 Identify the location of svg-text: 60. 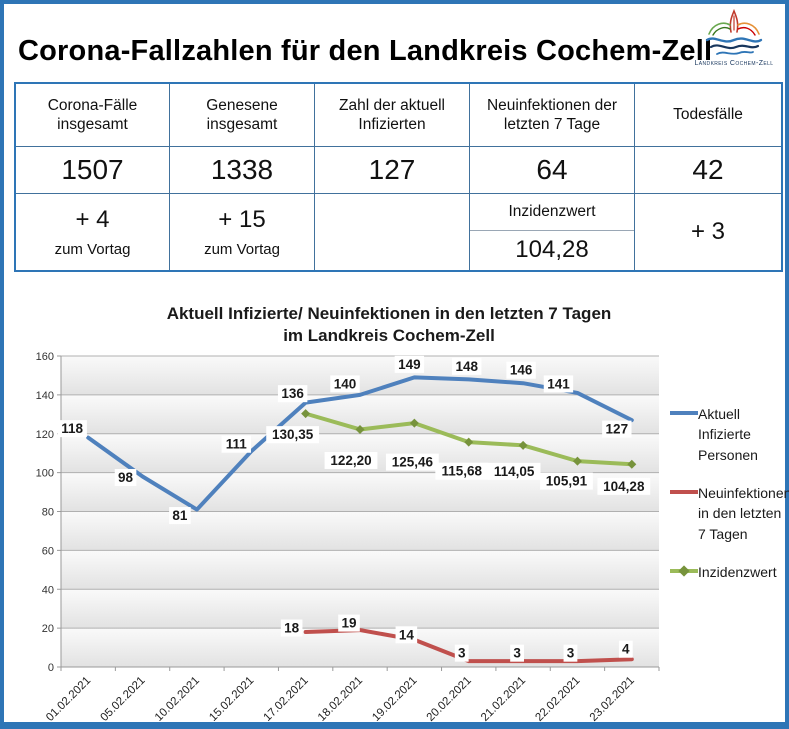
(48, 551).